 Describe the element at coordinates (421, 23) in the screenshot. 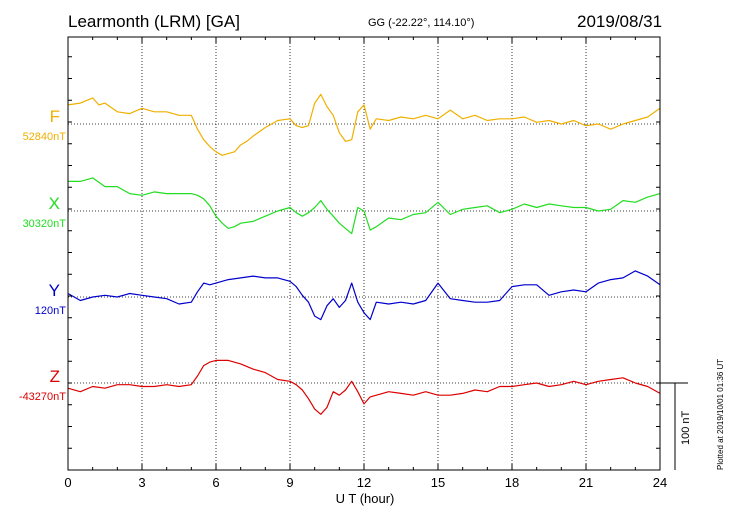

I see `station-coordinates: GG (-22.22°, 114.10°)` at that location.